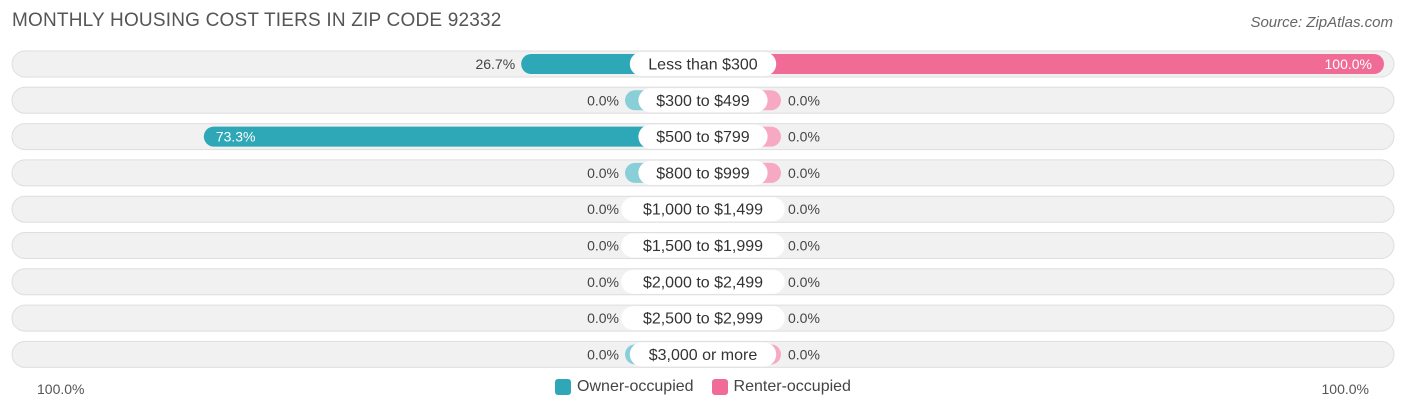  I want to click on axis-right-label: 100.0%, so click(1345, 389).